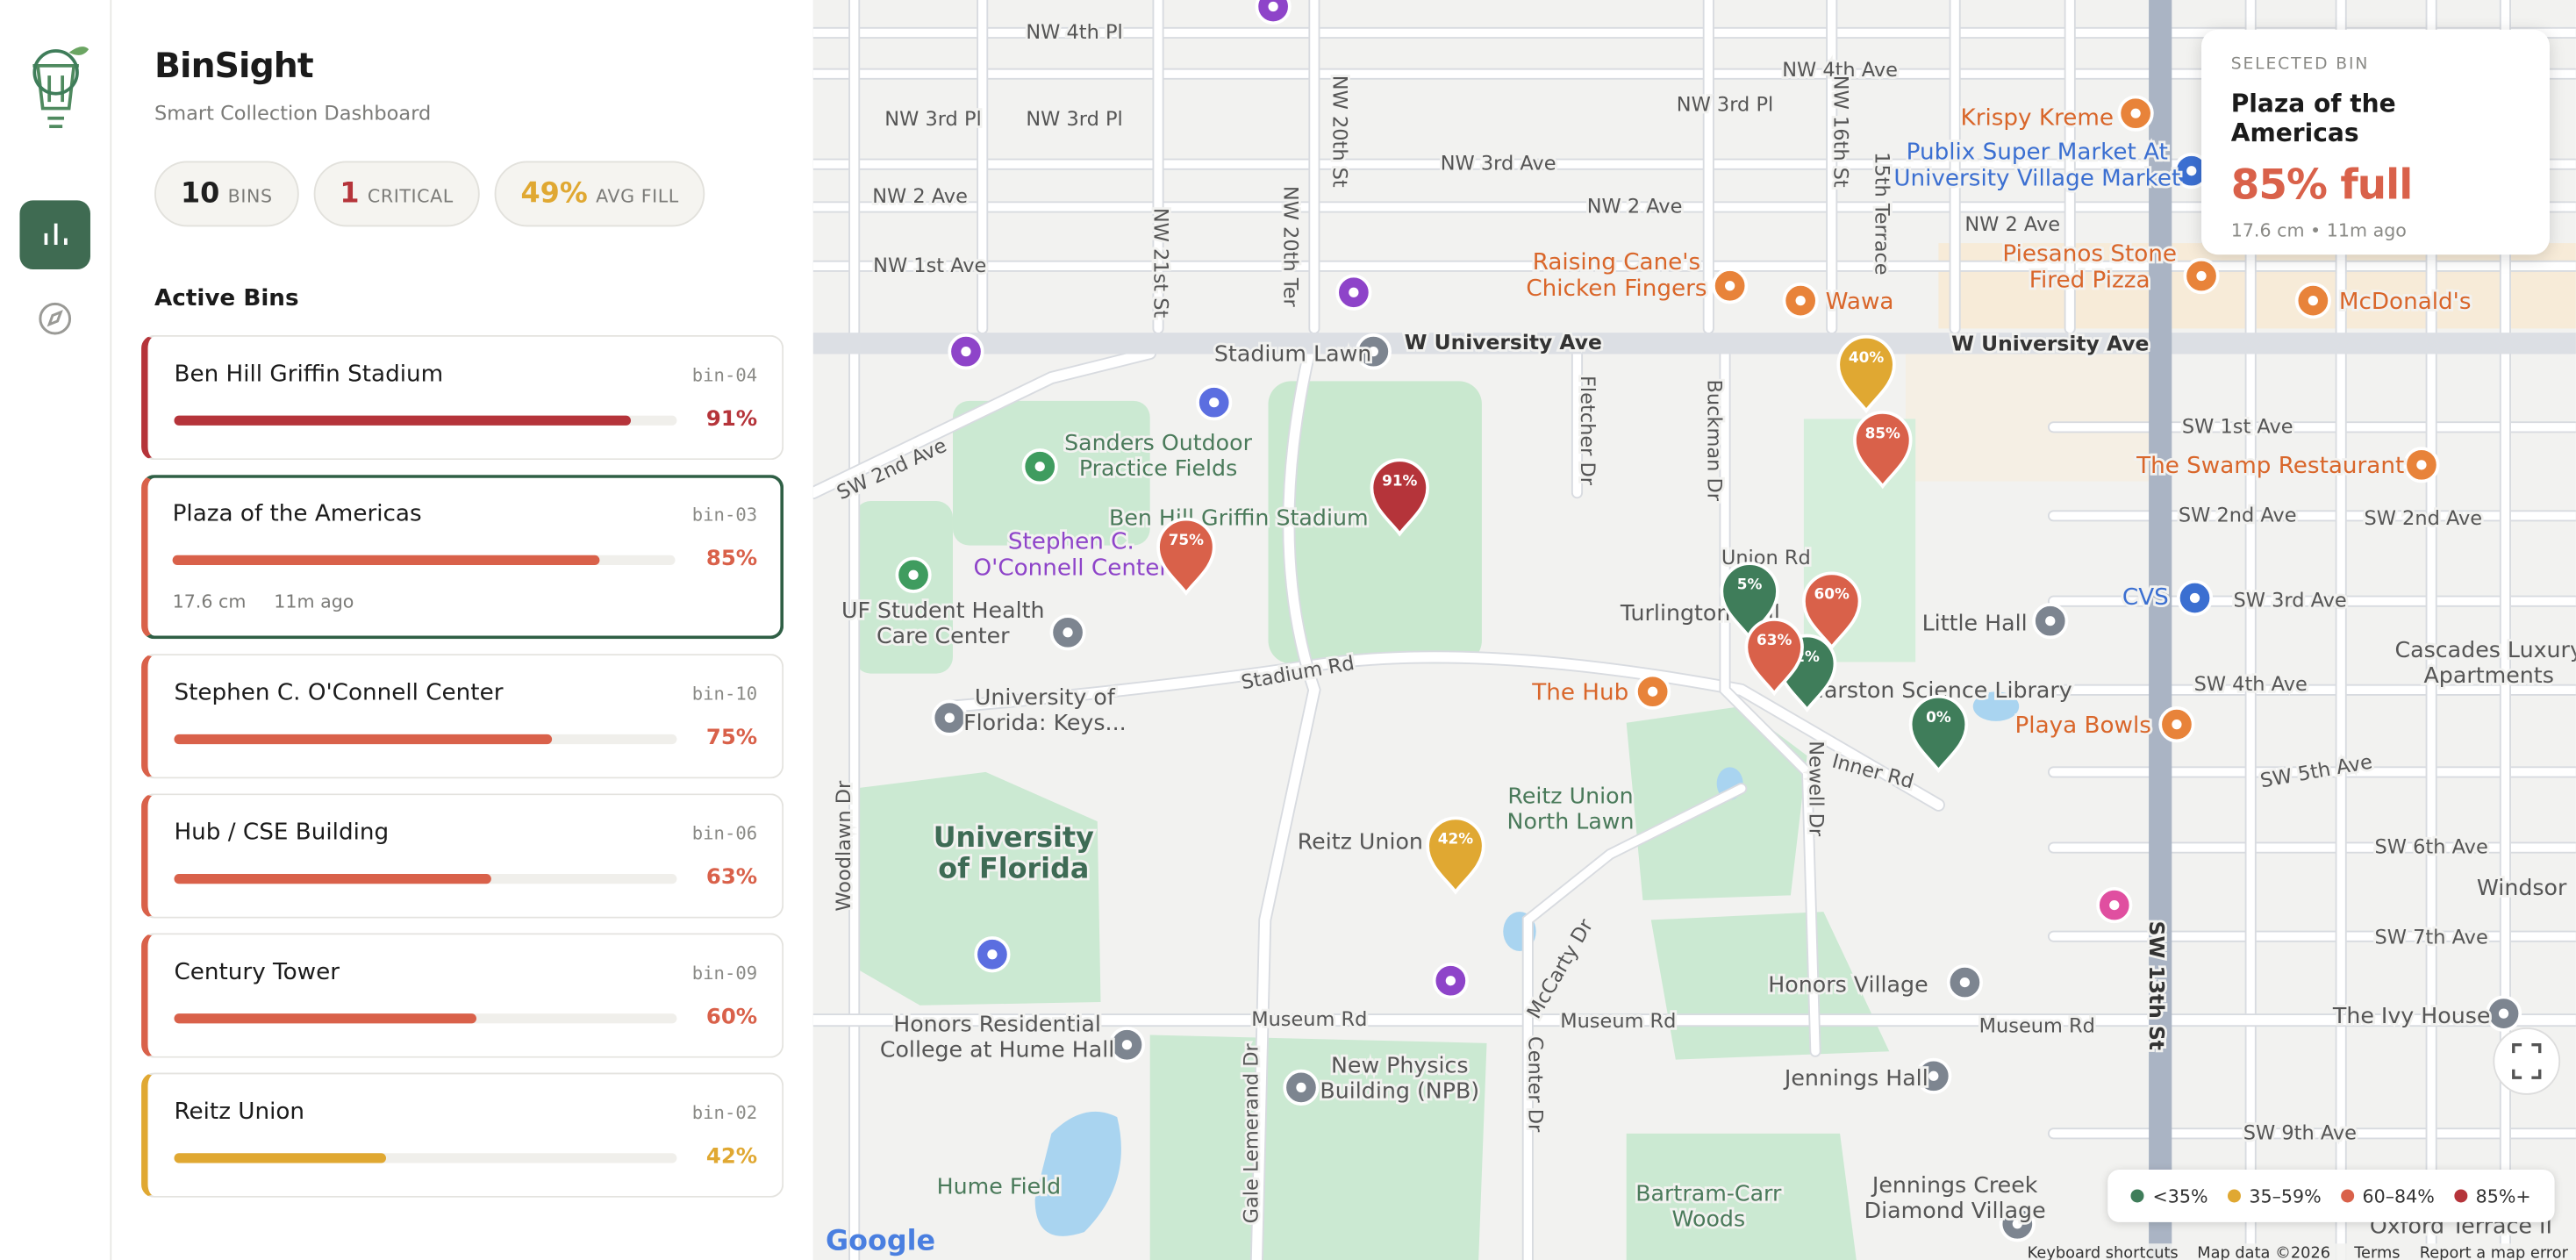 This screenshot has height=1260, width=2576. I want to click on map-label: Gale Lemerand Dr, so click(1251, 1133).